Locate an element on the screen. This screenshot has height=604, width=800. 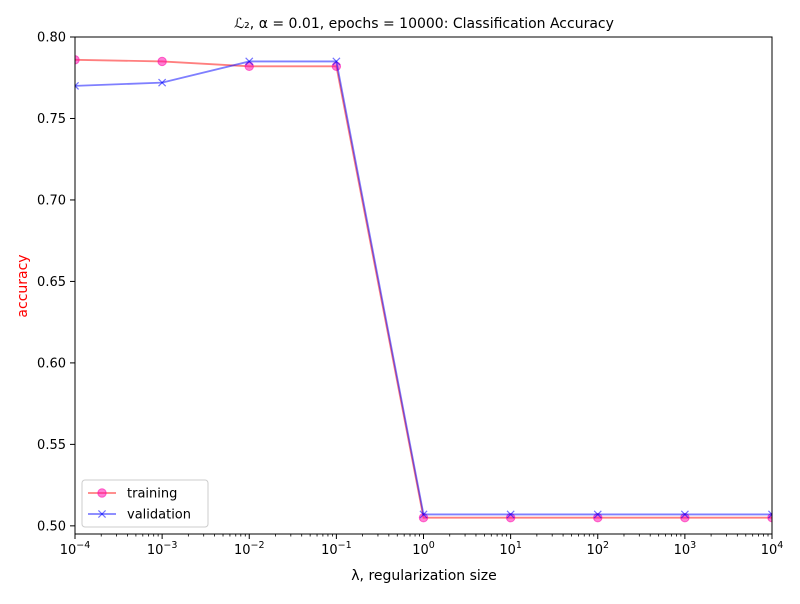
y-tick-label: 0.65 is located at coordinates (51, 282).